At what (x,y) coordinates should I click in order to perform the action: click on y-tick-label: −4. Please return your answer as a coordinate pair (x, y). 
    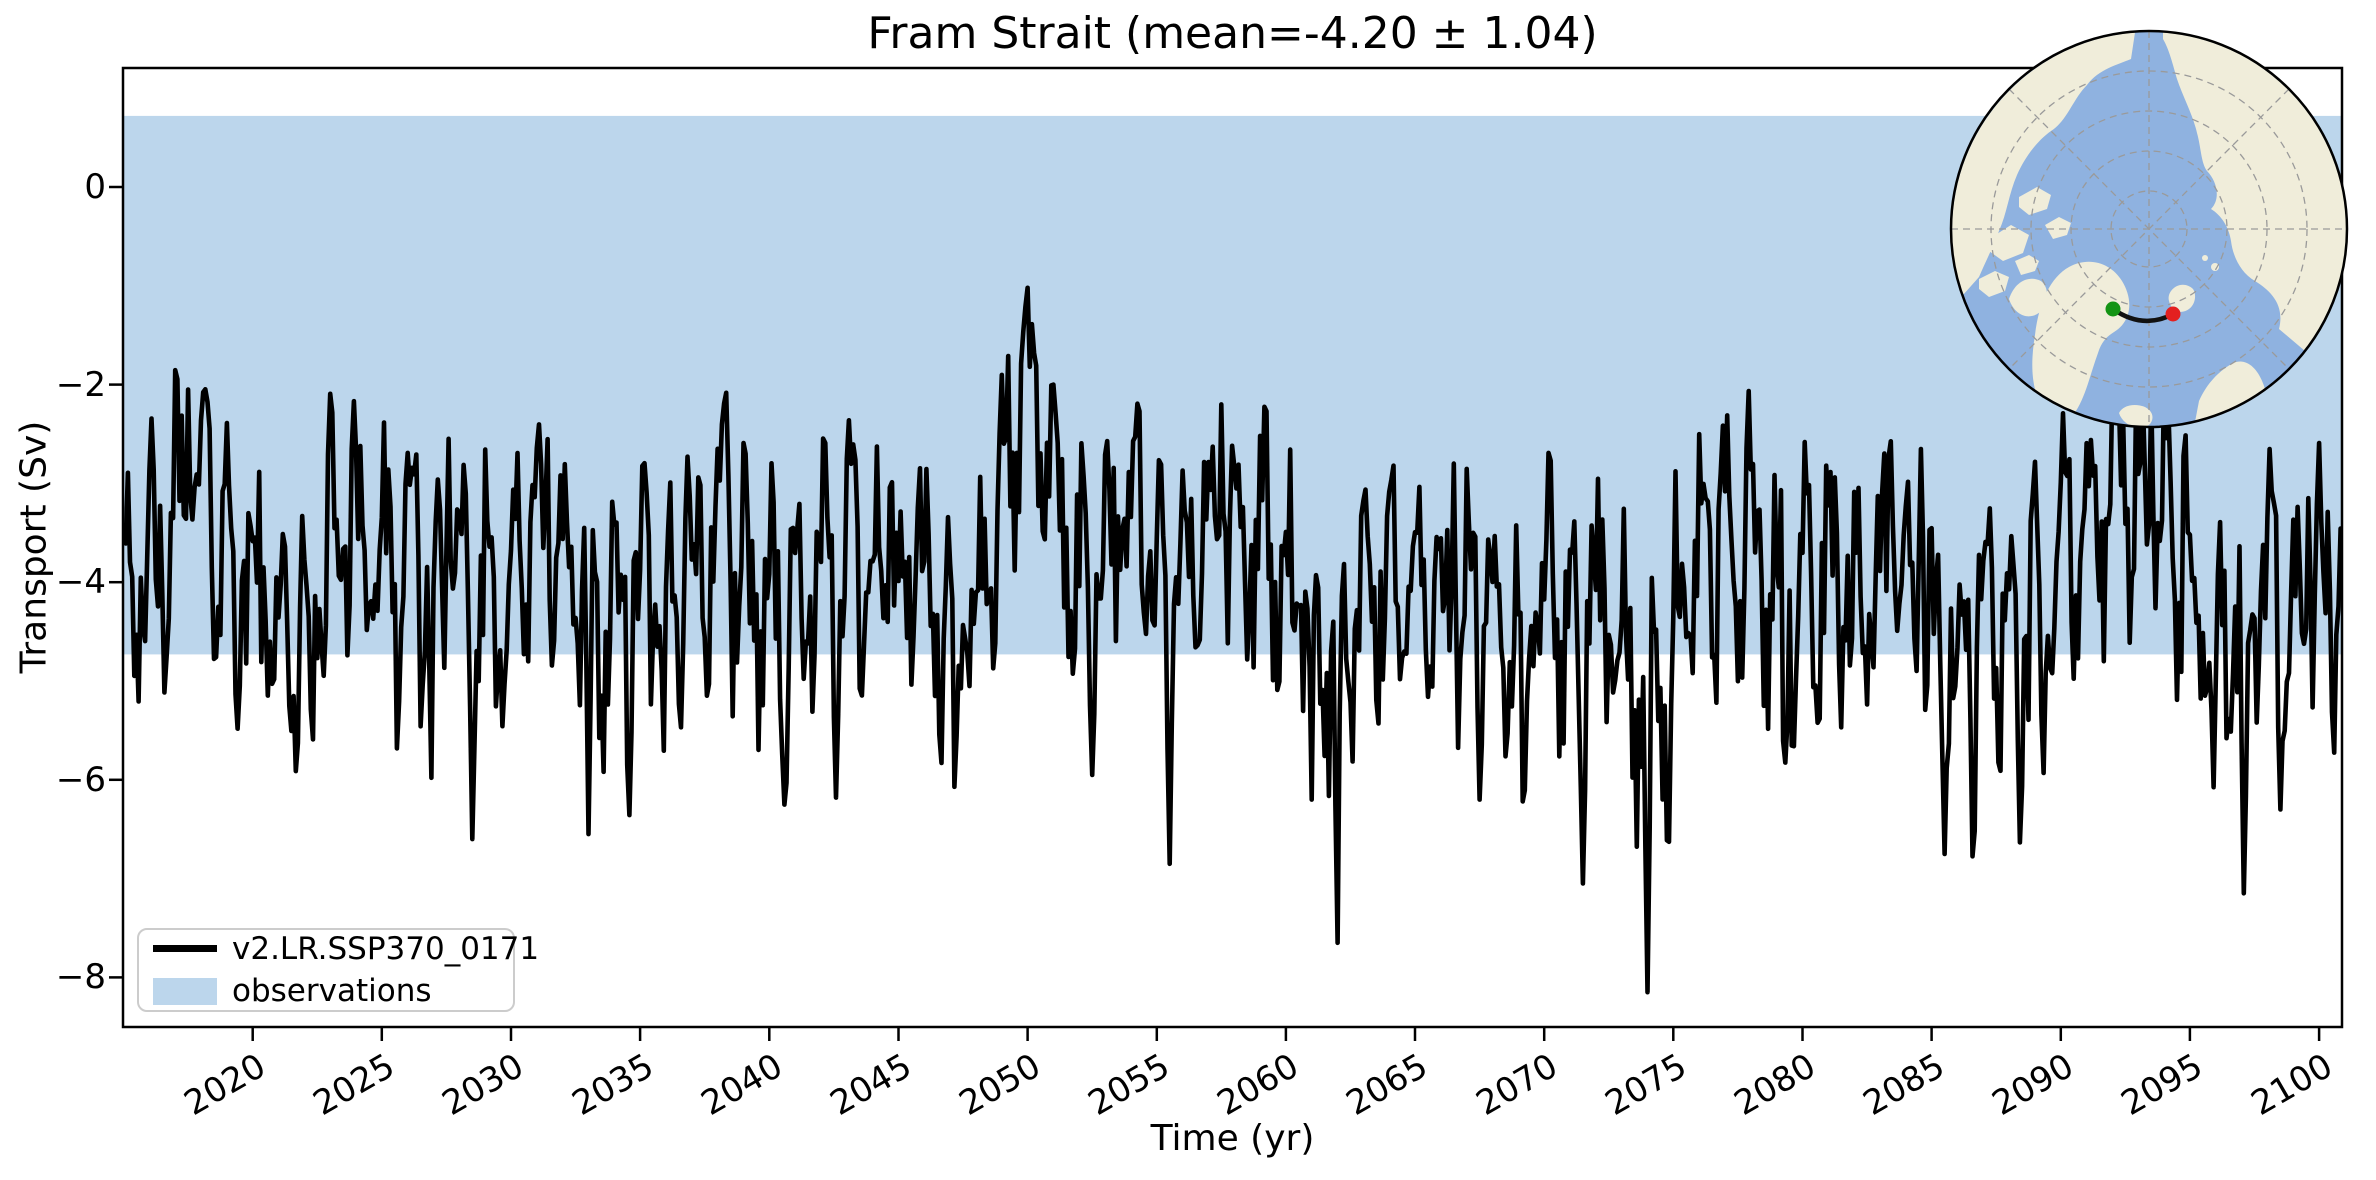
    Looking at the image, I should click on (80, 582).